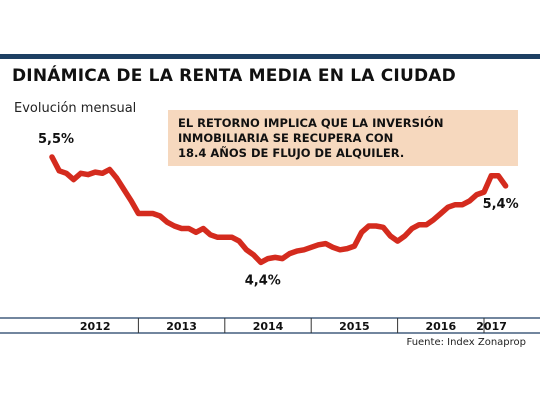 This screenshot has height=405, width=540. I want to click on x-tick-label: 2012, so click(95, 326).